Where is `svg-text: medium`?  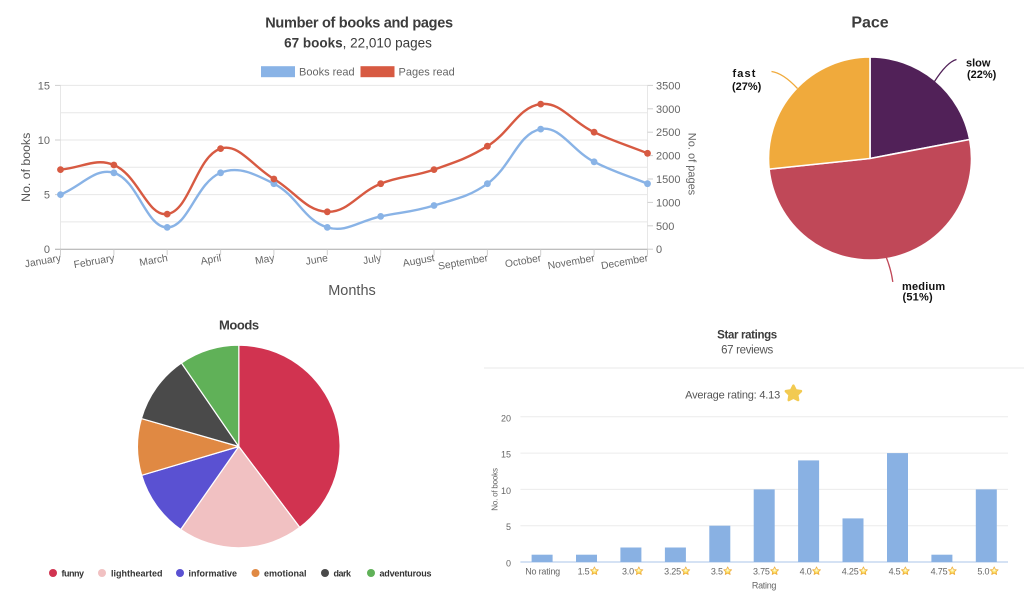
svg-text: medium is located at coordinates (923, 287).